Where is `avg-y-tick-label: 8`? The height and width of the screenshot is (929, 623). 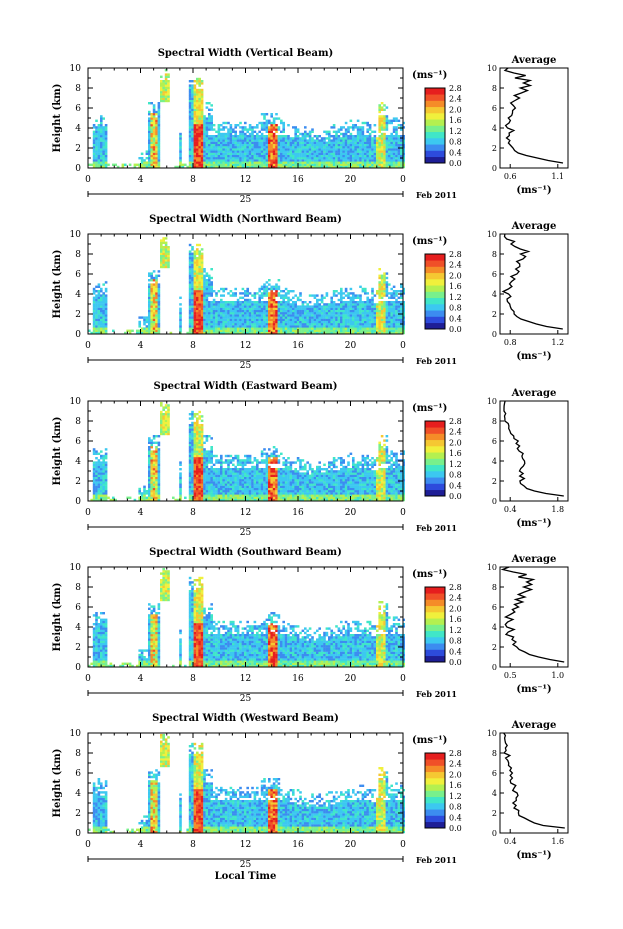
avg-y-tick-label: 8 is located at coordinates (494, 254).